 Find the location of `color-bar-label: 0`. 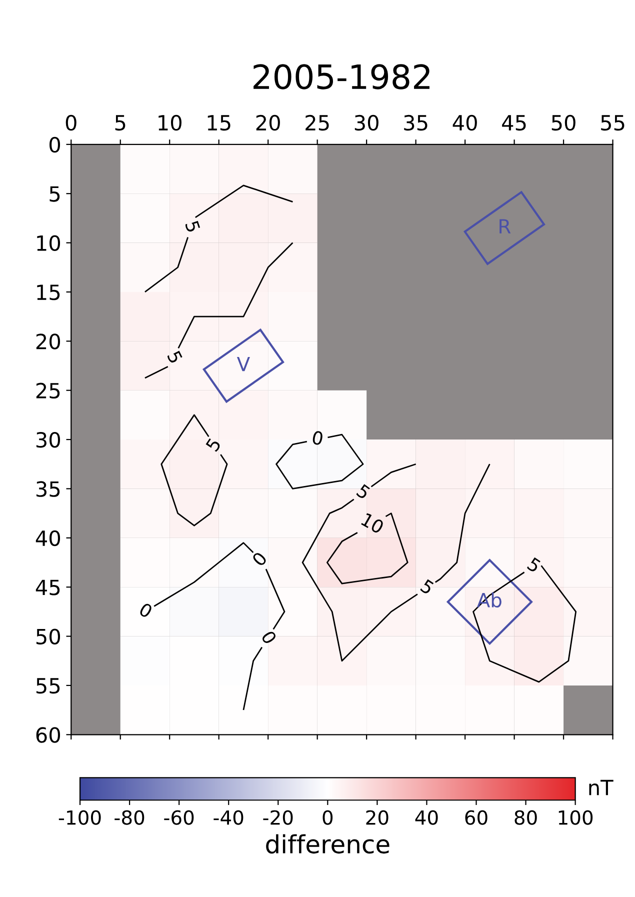

color-bar-label: 0 is located at coordinates (327, 817).